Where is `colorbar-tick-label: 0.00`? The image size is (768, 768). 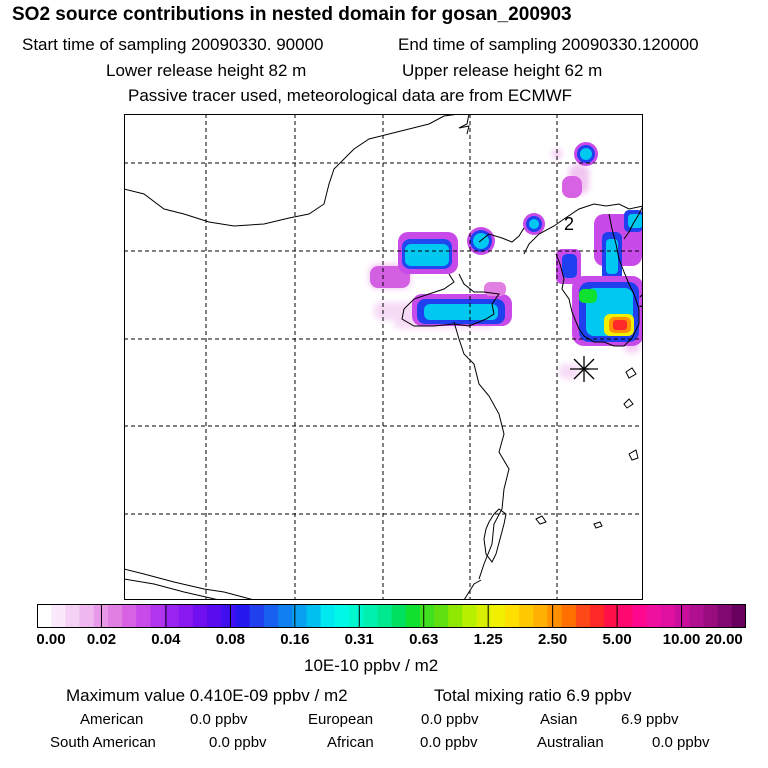
colorbar-tick-label: 0.00 is located at coordinates (51, 639).